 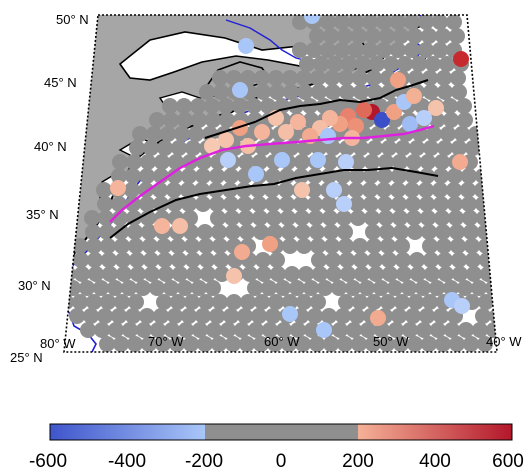 What do you see at coordinates (204, 461) in the screenshot?
I see `colorbar-tick: -200` at bounding box center [204, 461].